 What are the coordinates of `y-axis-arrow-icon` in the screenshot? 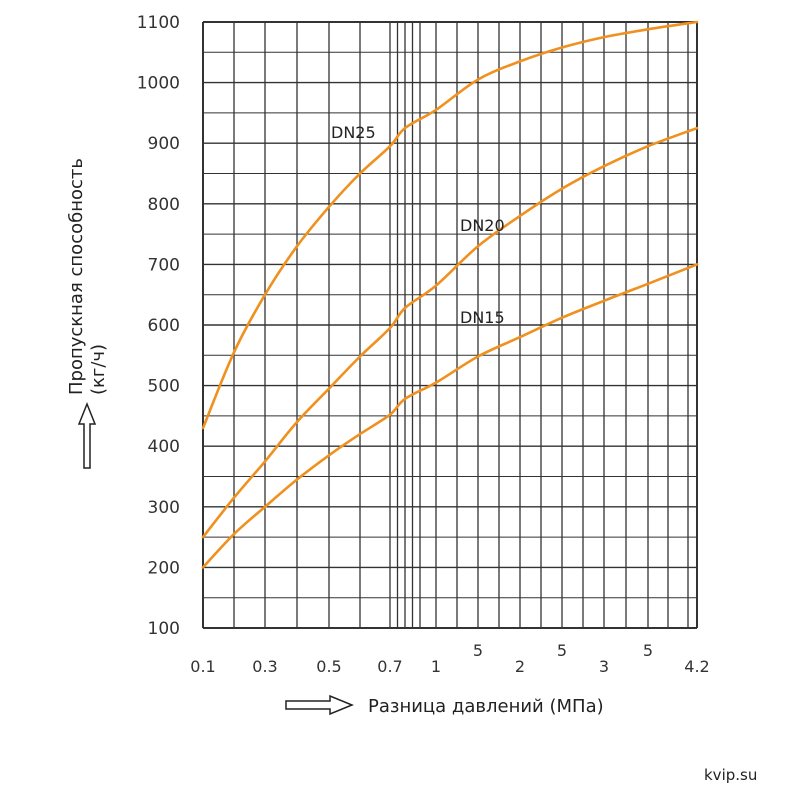 It's located at (87, 435).